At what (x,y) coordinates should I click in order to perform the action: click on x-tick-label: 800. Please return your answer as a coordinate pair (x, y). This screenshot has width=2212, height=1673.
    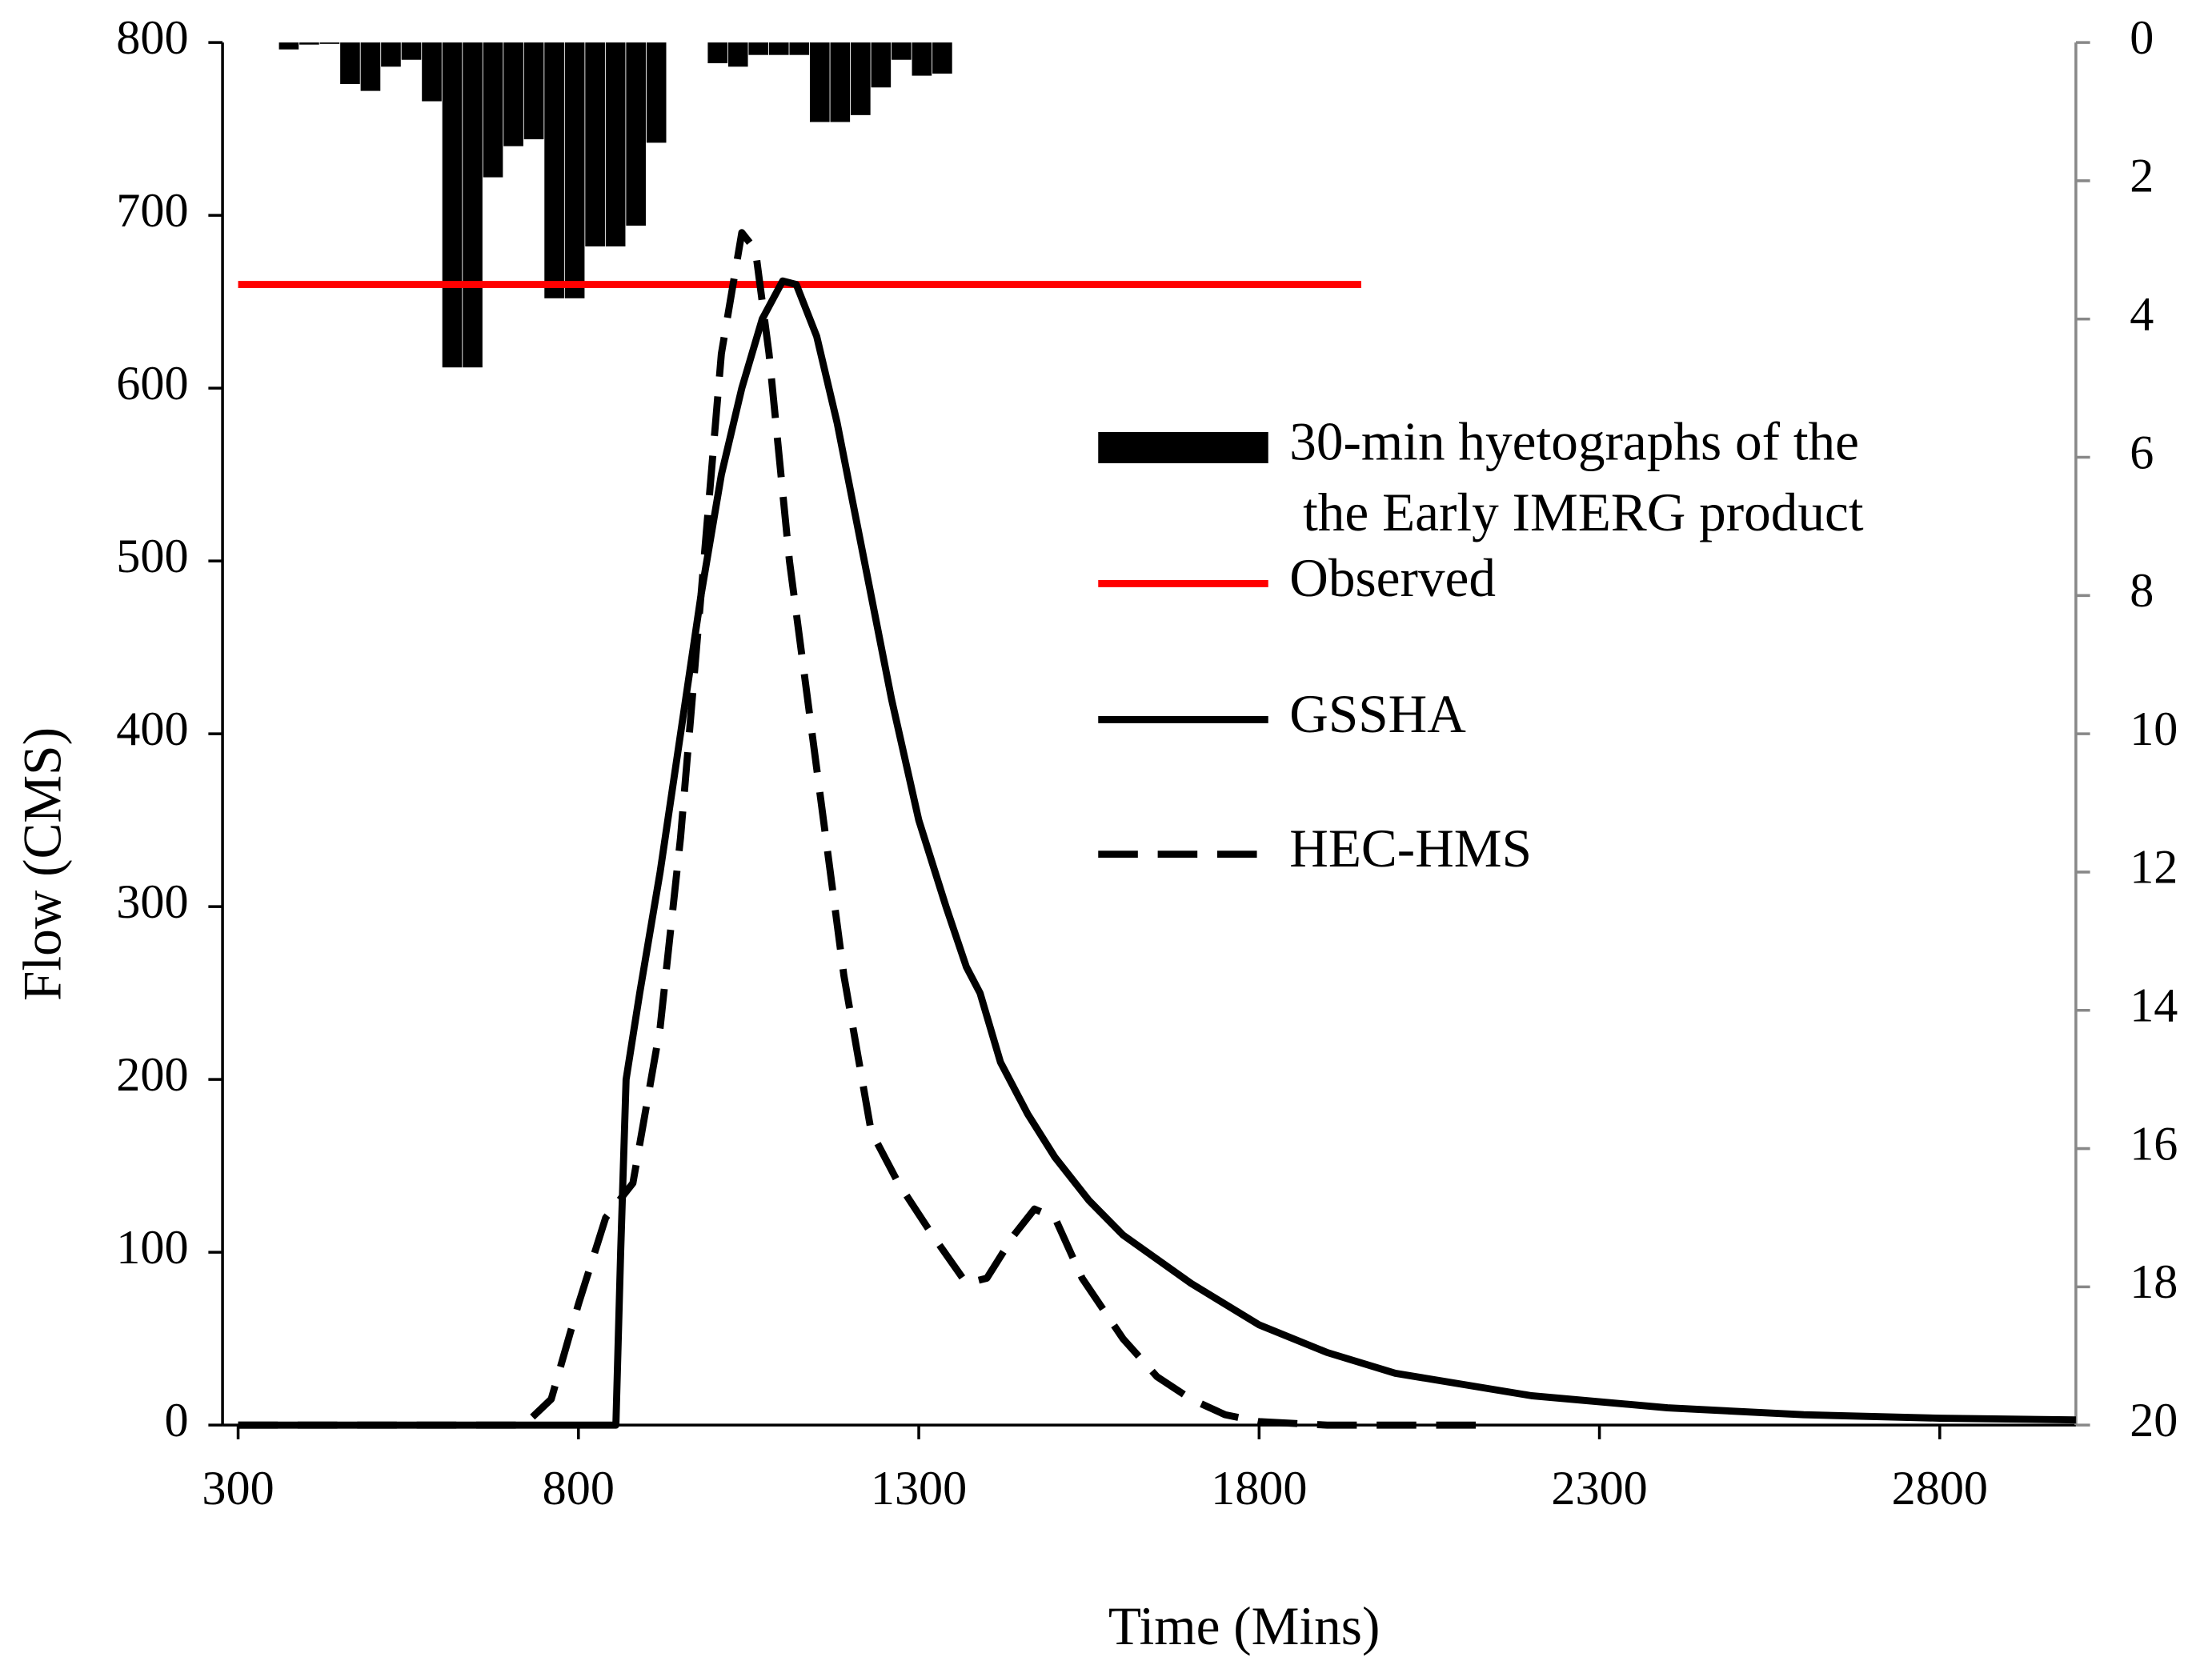
    Looking at the image, I should click on (579, 1488).